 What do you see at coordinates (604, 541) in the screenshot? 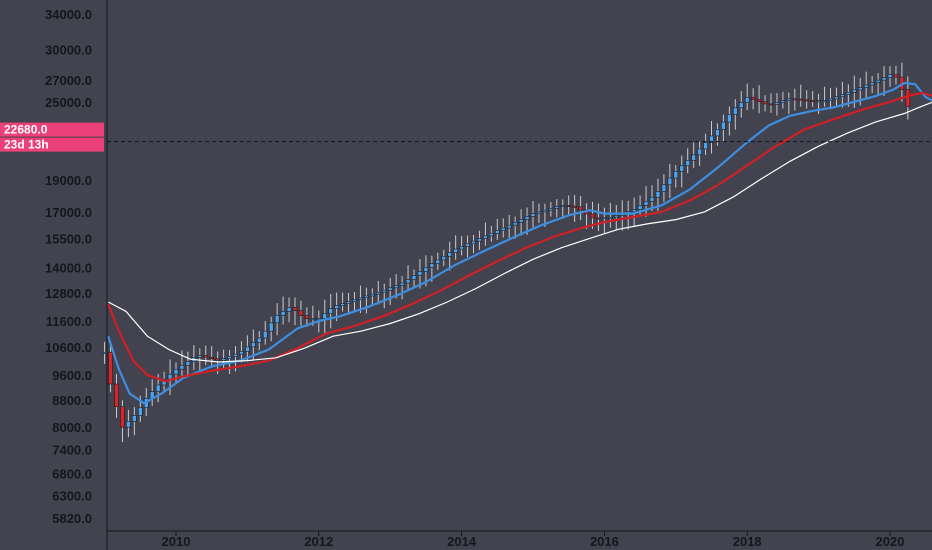
I see `x-tick-label: 2016` at bounding box center [604, 541].